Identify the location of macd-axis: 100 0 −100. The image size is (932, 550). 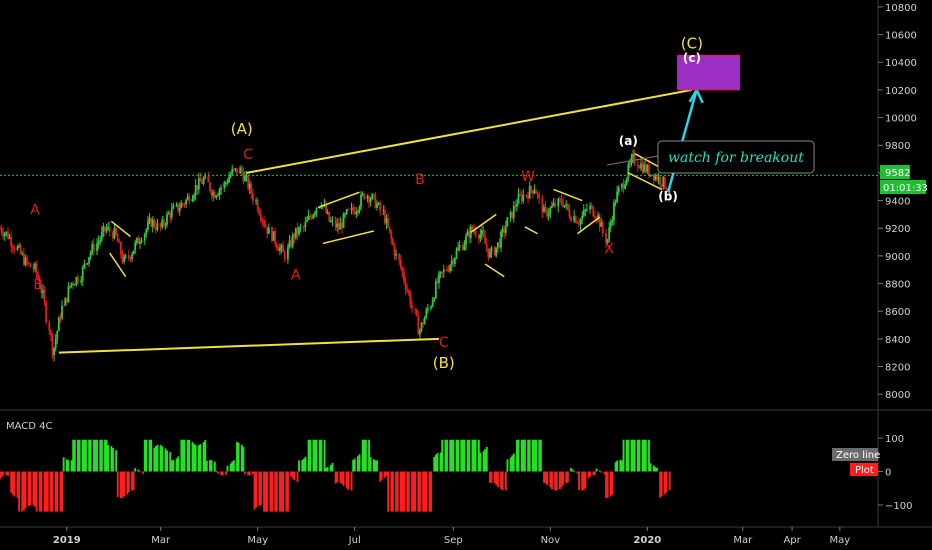
(895, 473).